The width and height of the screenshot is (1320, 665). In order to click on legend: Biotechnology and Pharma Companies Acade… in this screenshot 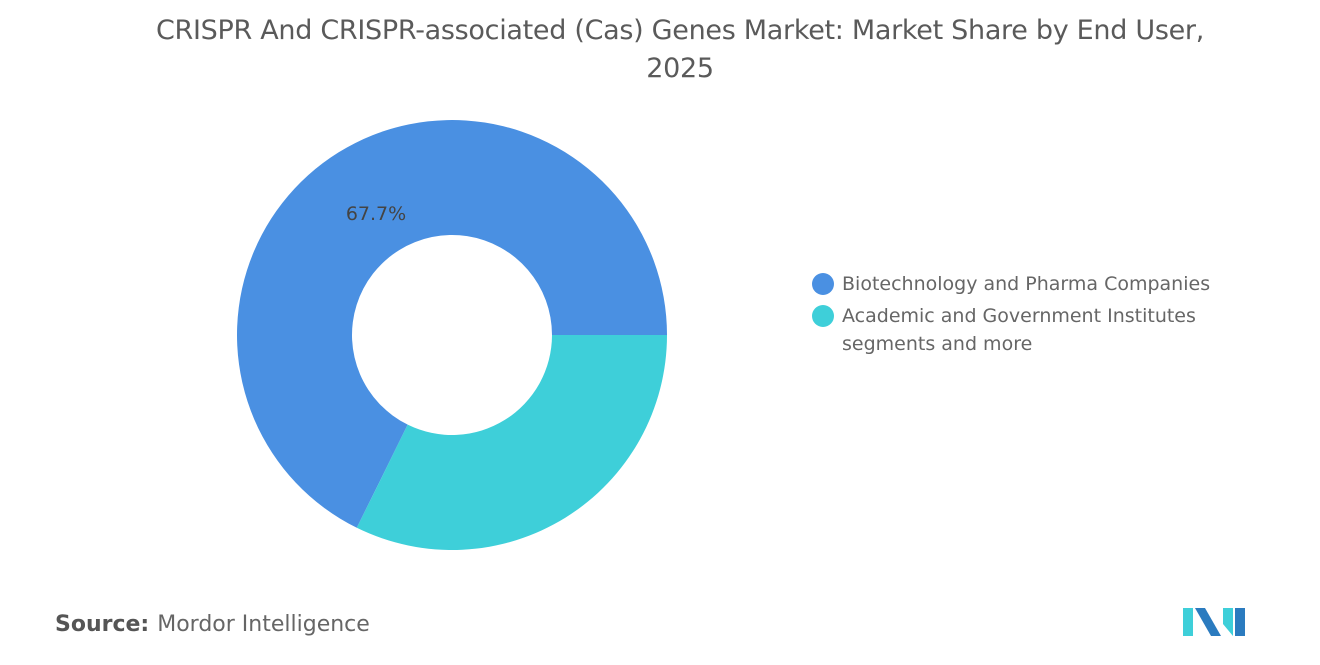, I will do `click(1027, 316)`.